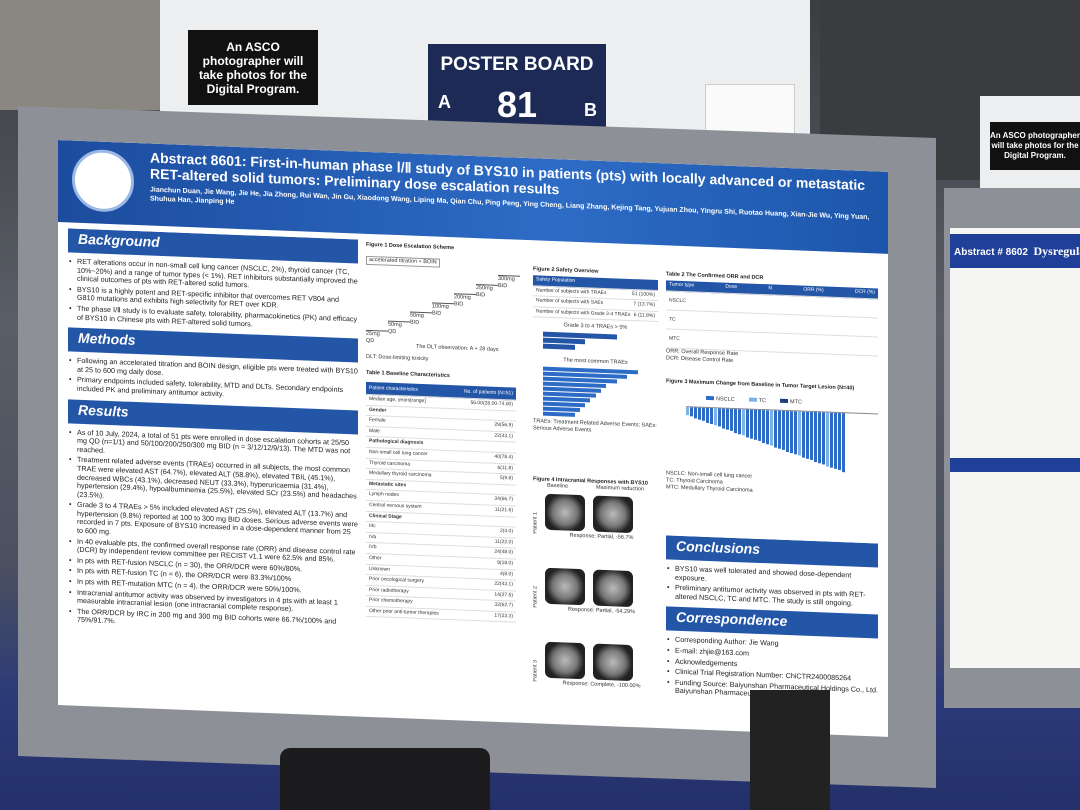  What do you see at coordinates (590, 110) in the screenshot?
I see `side-b: B` at bounding box center [590, 110].